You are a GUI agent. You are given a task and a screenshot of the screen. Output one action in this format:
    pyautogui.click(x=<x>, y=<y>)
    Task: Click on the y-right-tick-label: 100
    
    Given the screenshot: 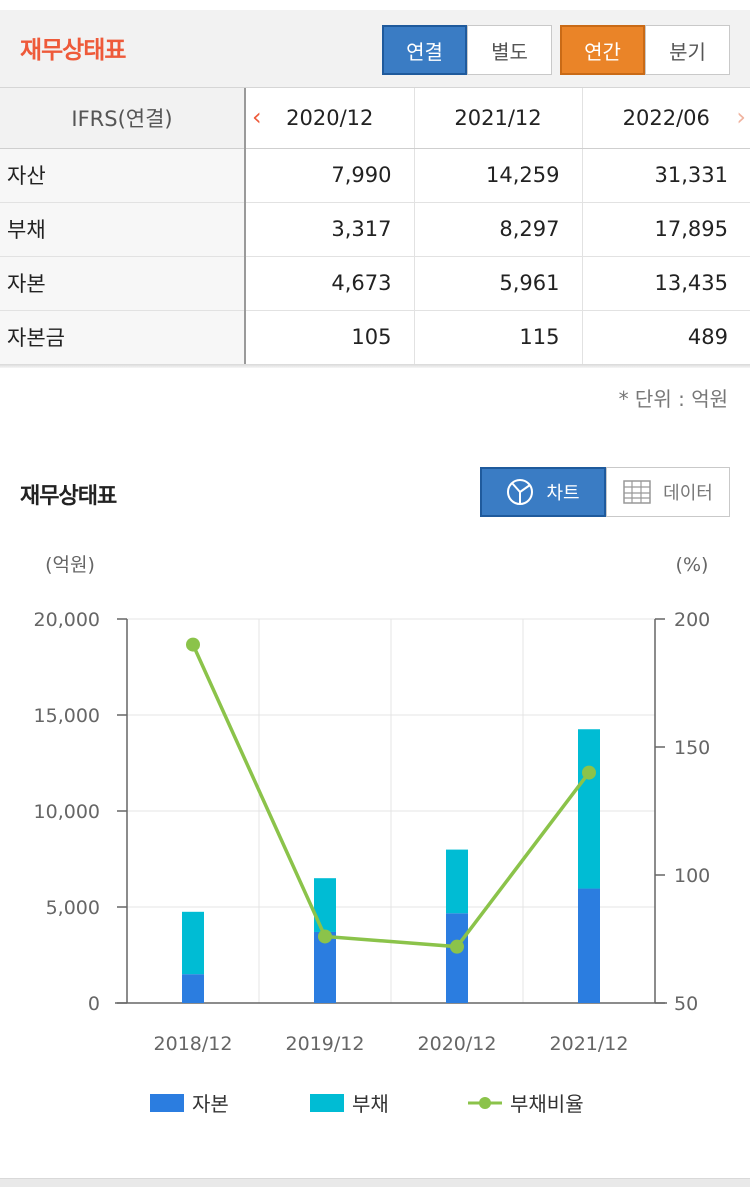 What is the action you would take?
    pyautogui.click(x=692, y=876)
    